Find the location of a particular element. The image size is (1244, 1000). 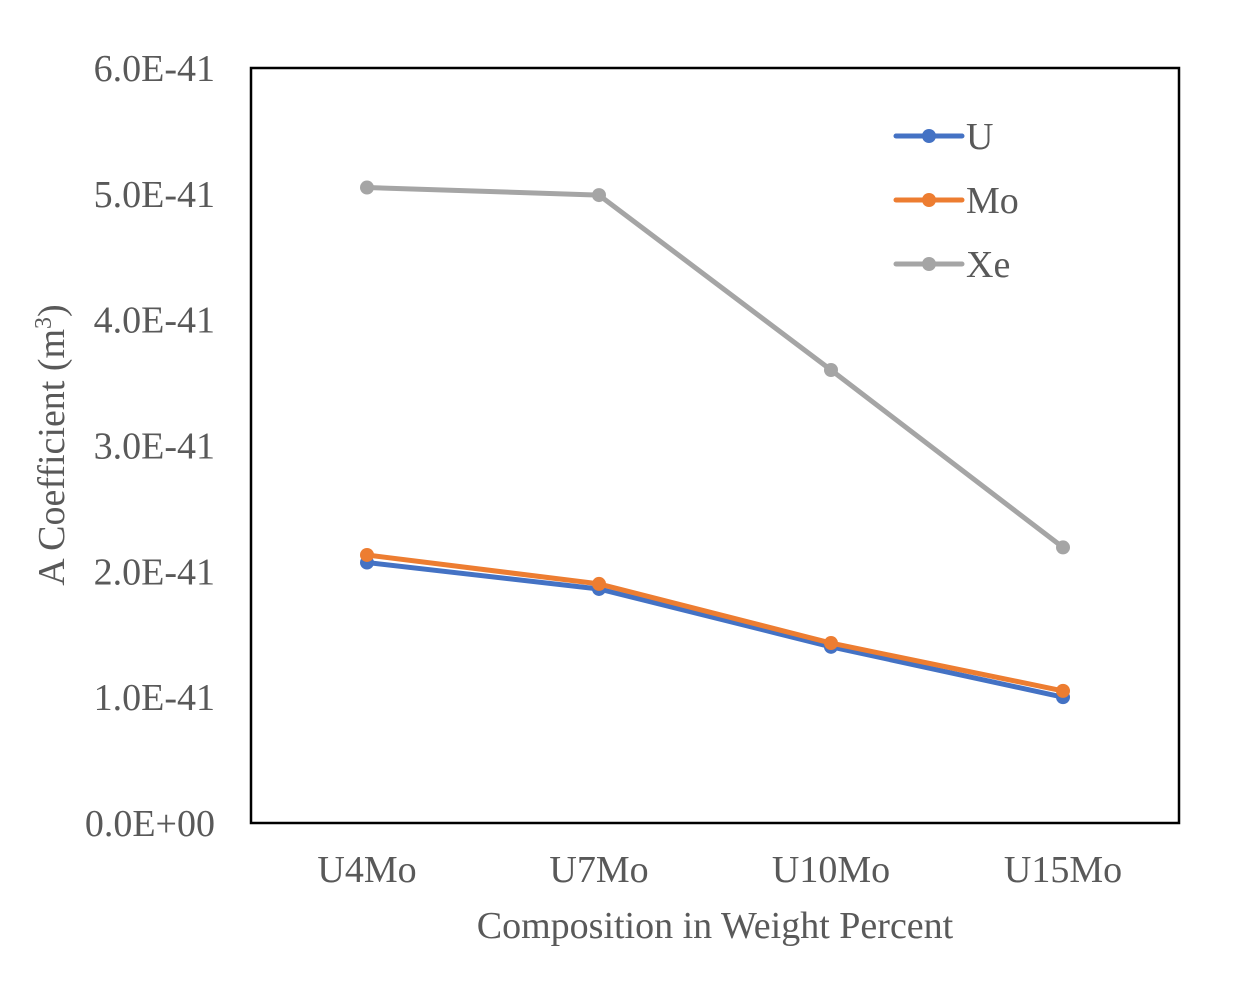

x-tick-label: U10Mo is located at coordinates (831, 870).